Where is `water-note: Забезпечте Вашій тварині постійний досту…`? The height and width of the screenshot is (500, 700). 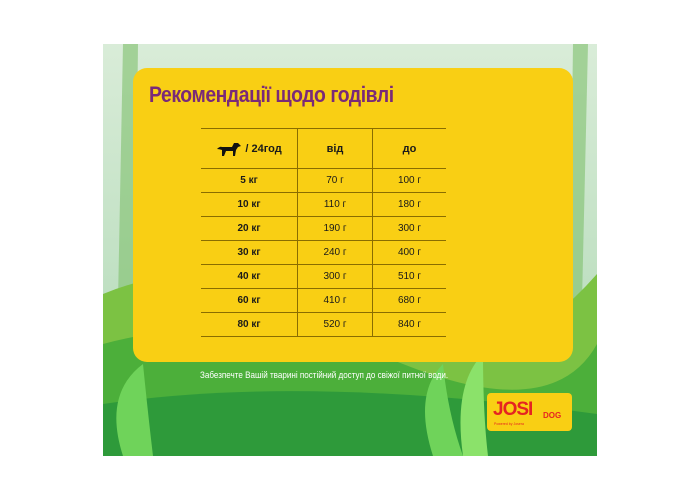
water-note: Забезпечте Вашій тварині постійний досту… is located at coordinates (324, 375).